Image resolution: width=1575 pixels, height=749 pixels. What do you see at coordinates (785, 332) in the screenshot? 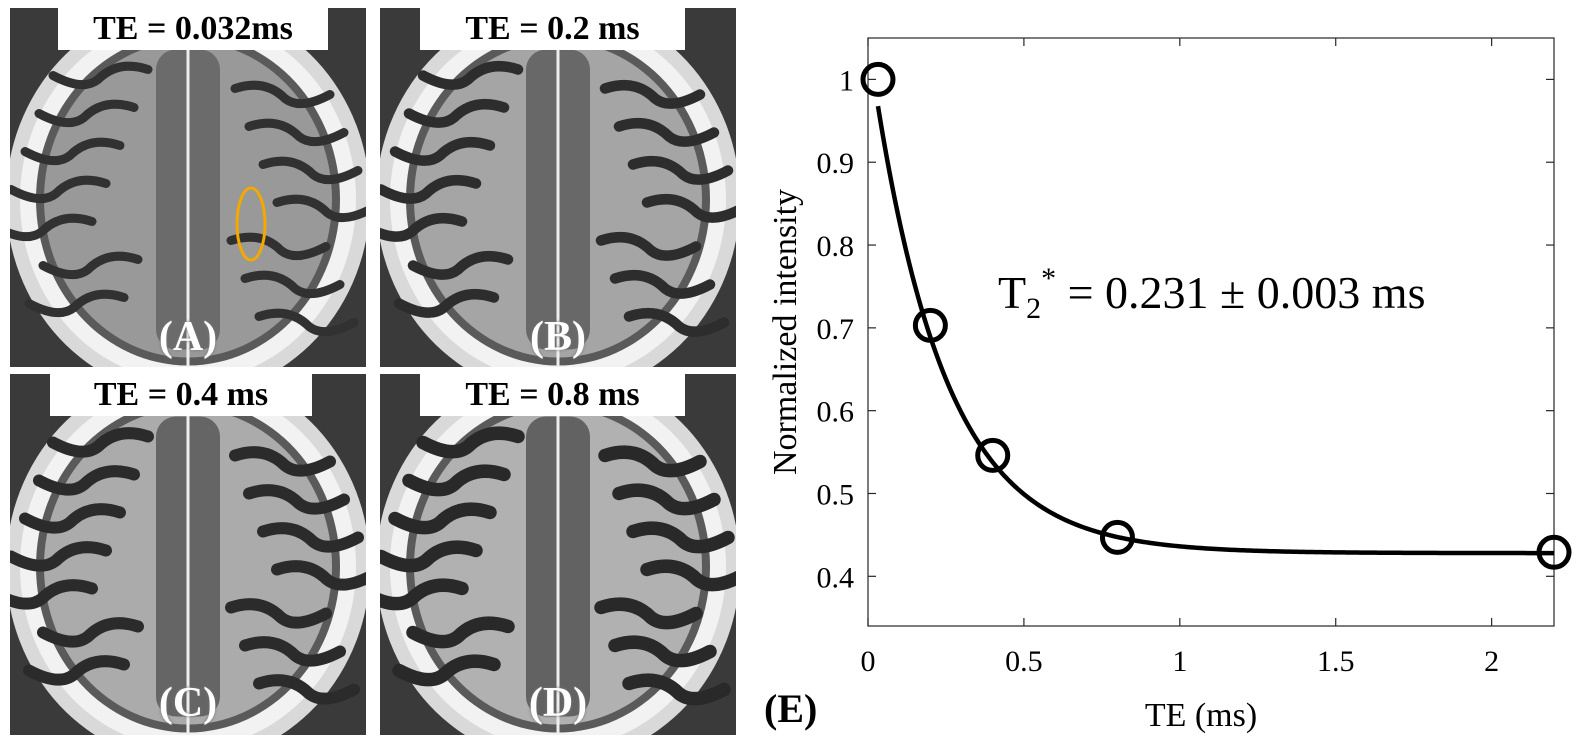
I see `y-axis-label: Normalized intensity` at bounding box center [785, 332].